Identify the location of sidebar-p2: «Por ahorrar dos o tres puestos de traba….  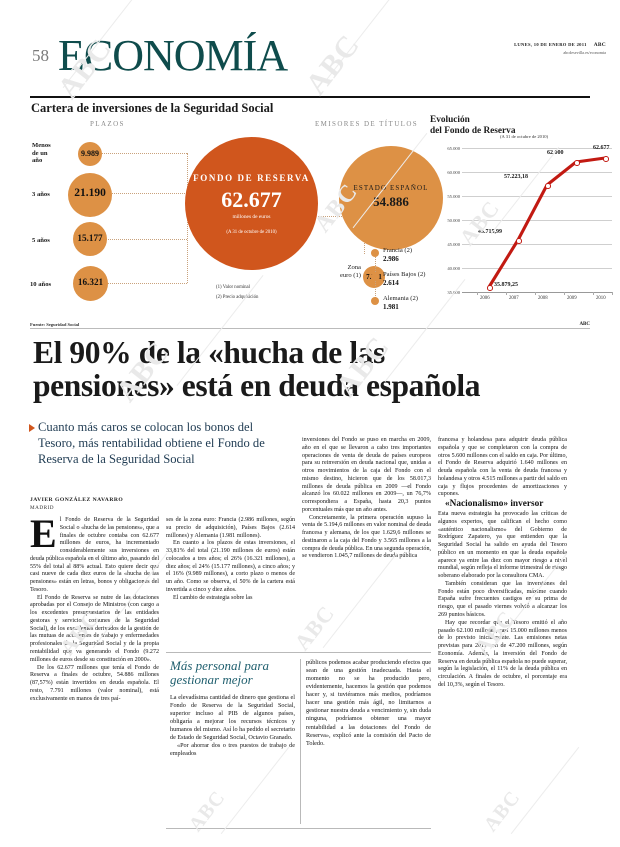
(232, 750).